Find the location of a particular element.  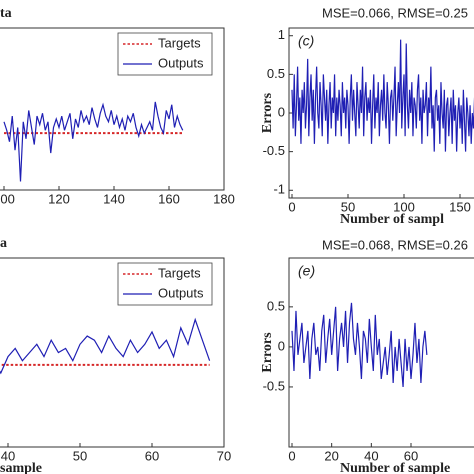

panel-label: (c) is located at coordinates (306, 41).